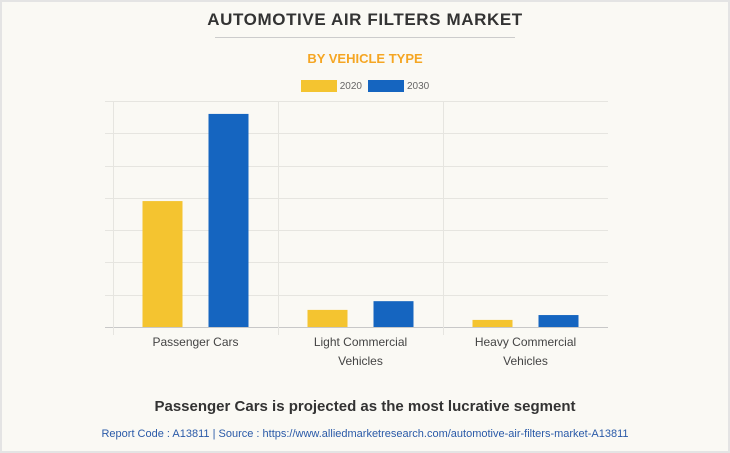  What do you see at coordinates (318, 86) in the screenshot?
I see `legend-swatch-2020` at bounding box center [318, 86].